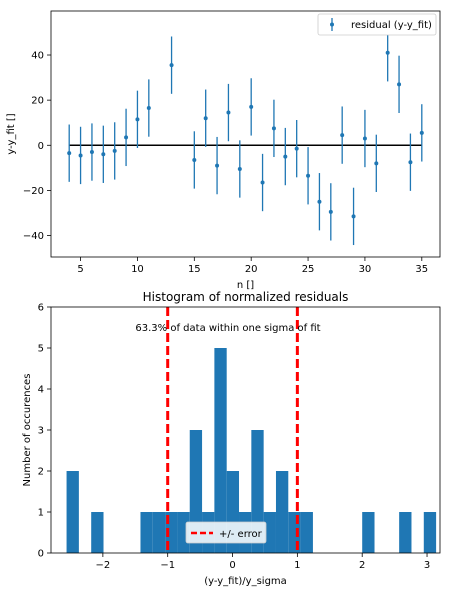 Image resolution: width=451 pixels, height=593 pixels. I want to click on residual-x-tick-label: 20, so click(251, 269).